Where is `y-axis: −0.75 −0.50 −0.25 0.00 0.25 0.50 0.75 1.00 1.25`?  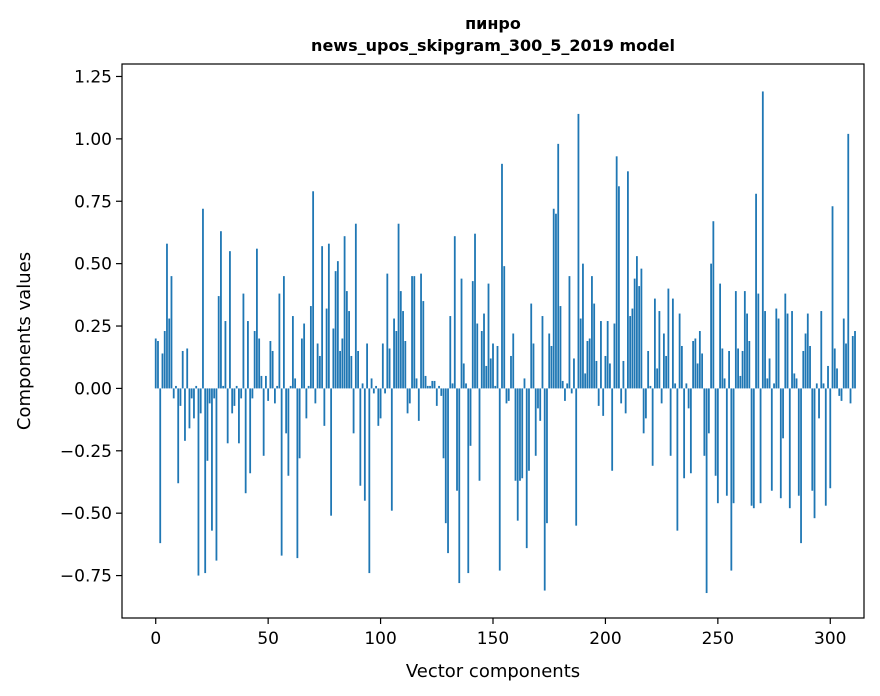
y-axis: −0.75 −0.50 −0.25 0.00 0.25 0.50 0.75 1.00 1.25 is located at coordinates (91, 327).